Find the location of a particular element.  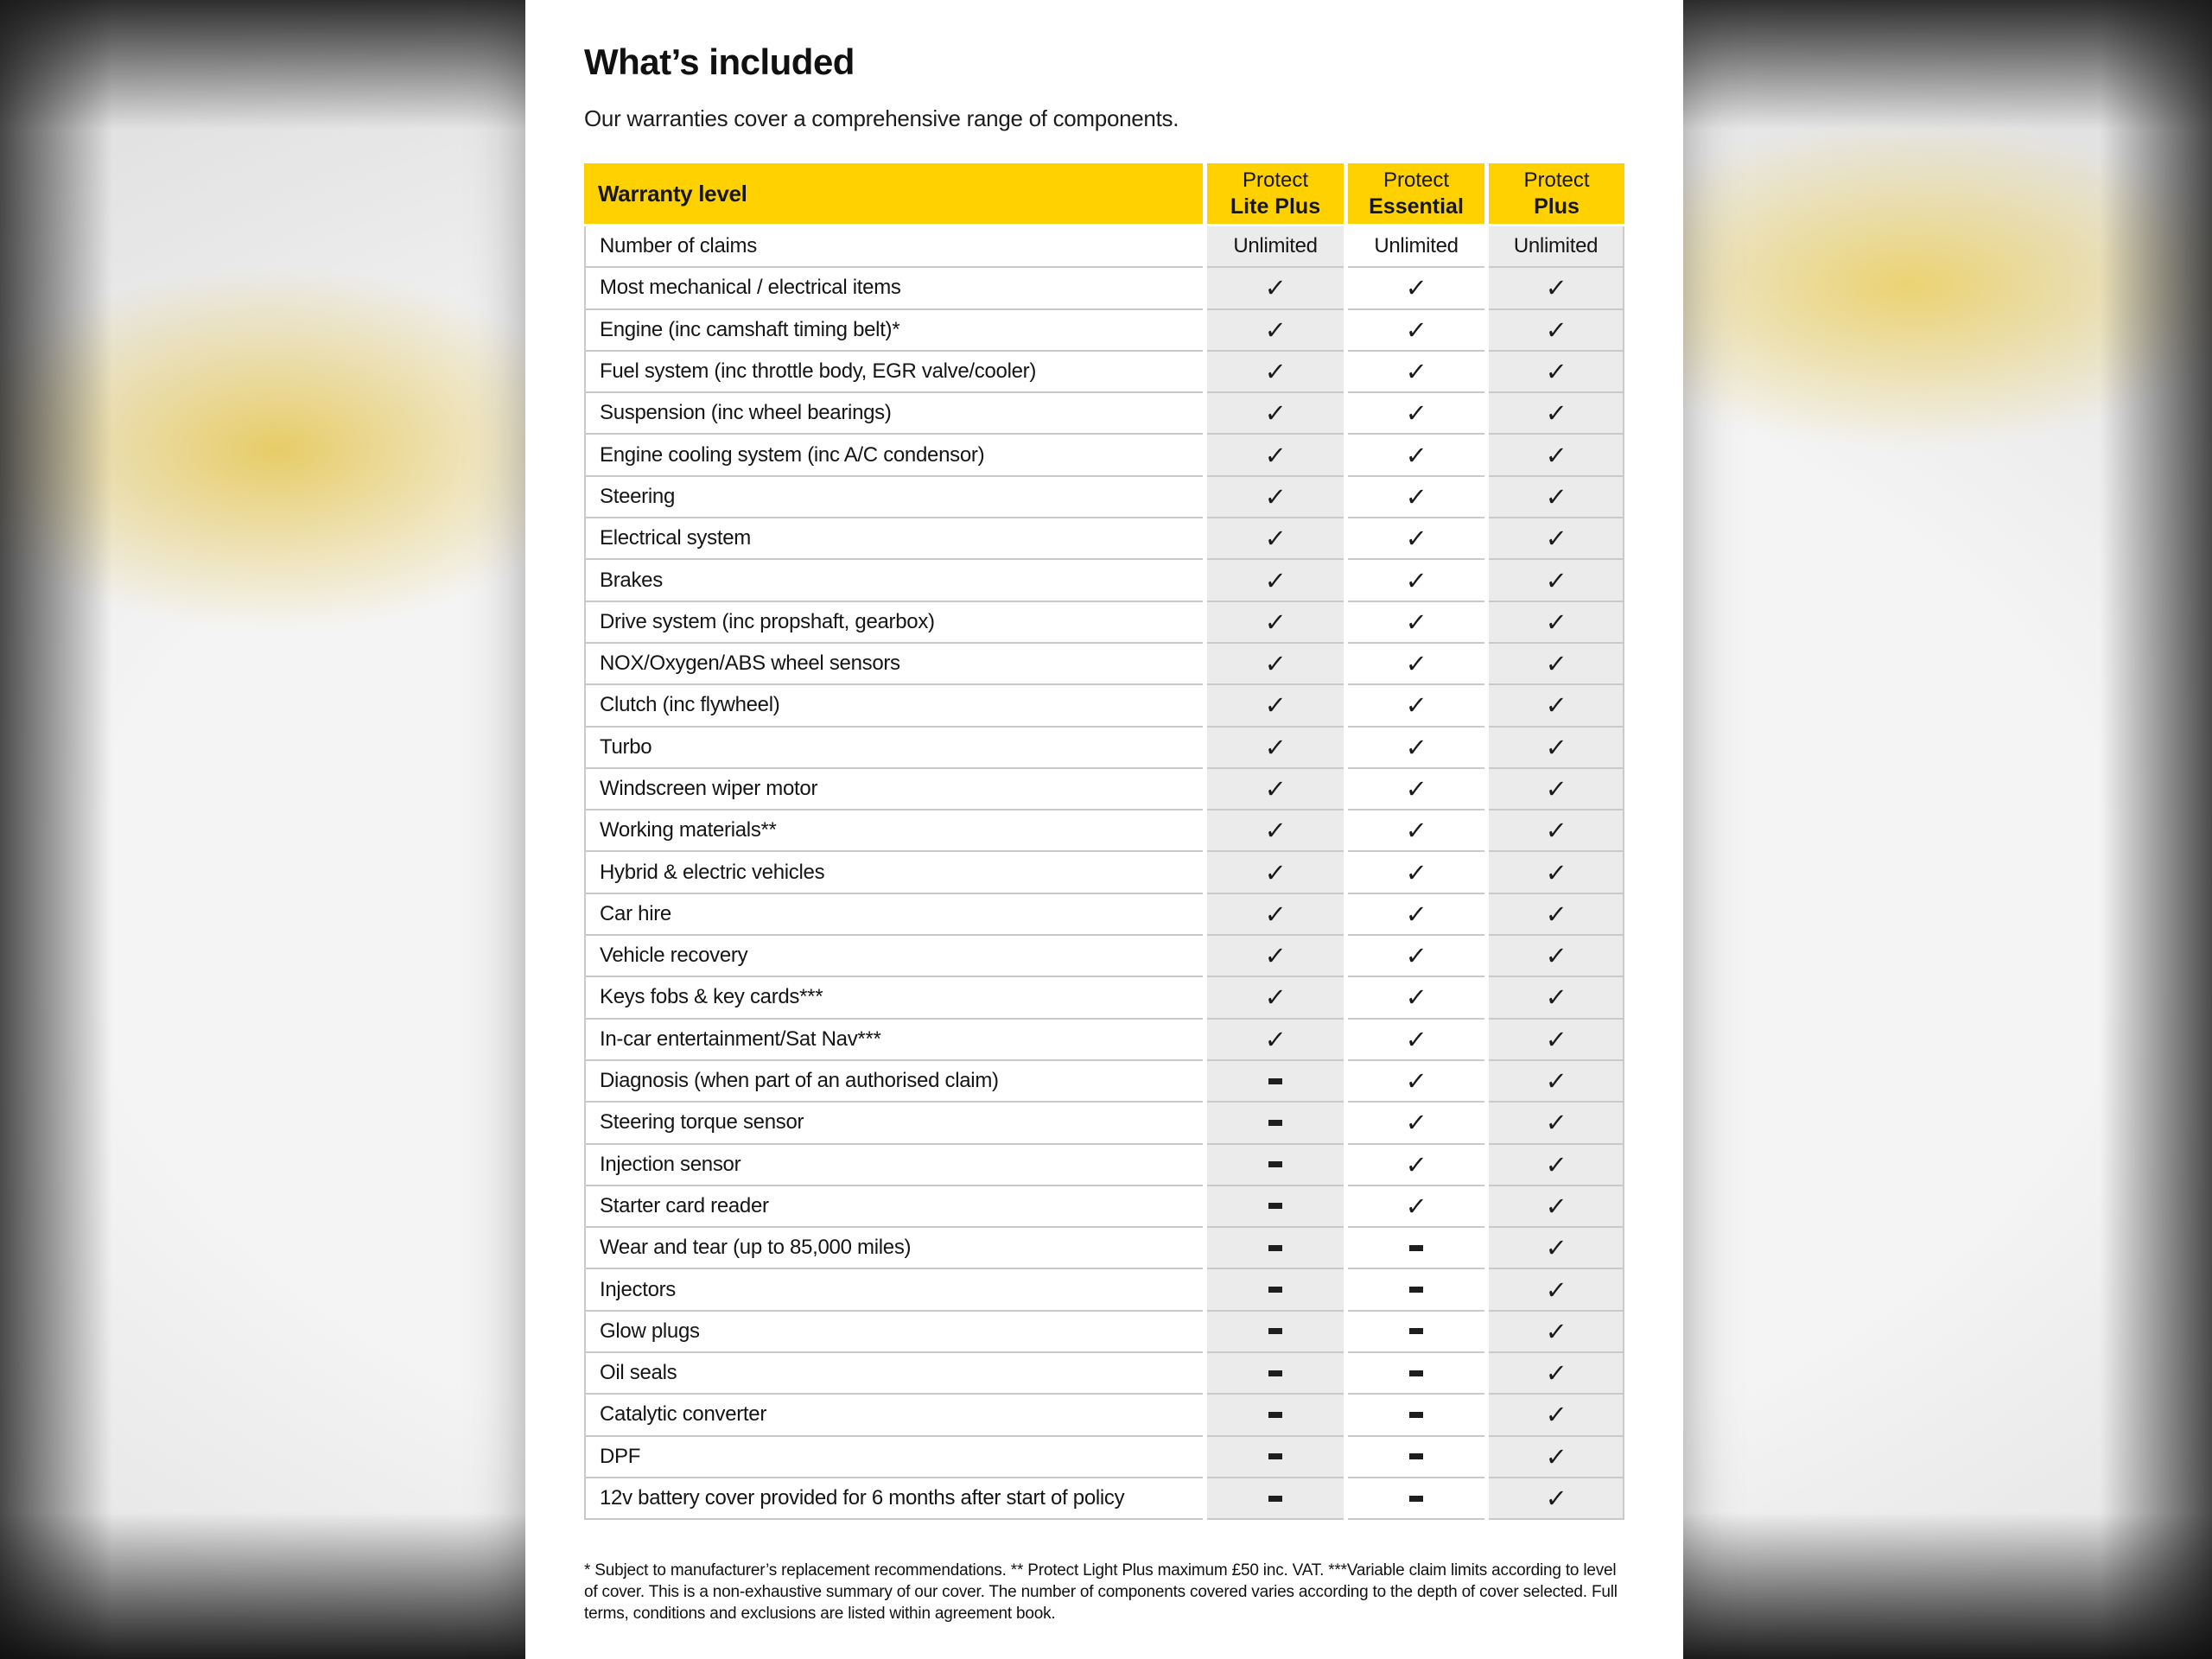

row-label: Catalytic converter is located at coordinates (893, 1416).